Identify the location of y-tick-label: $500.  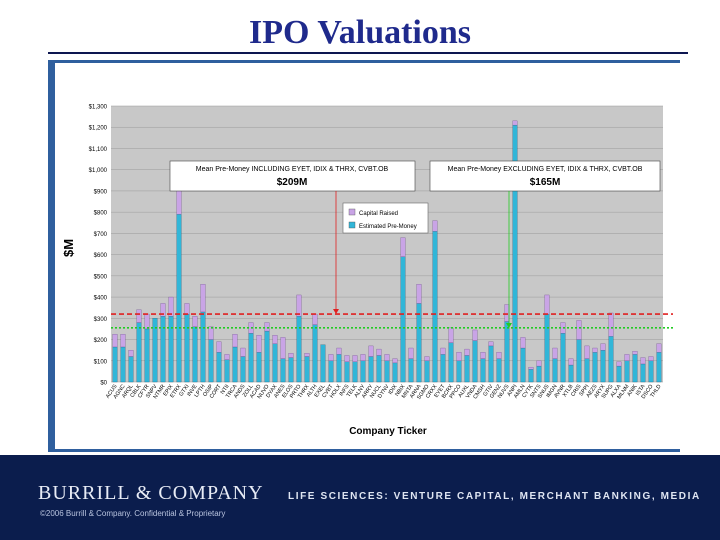
(101, 277).